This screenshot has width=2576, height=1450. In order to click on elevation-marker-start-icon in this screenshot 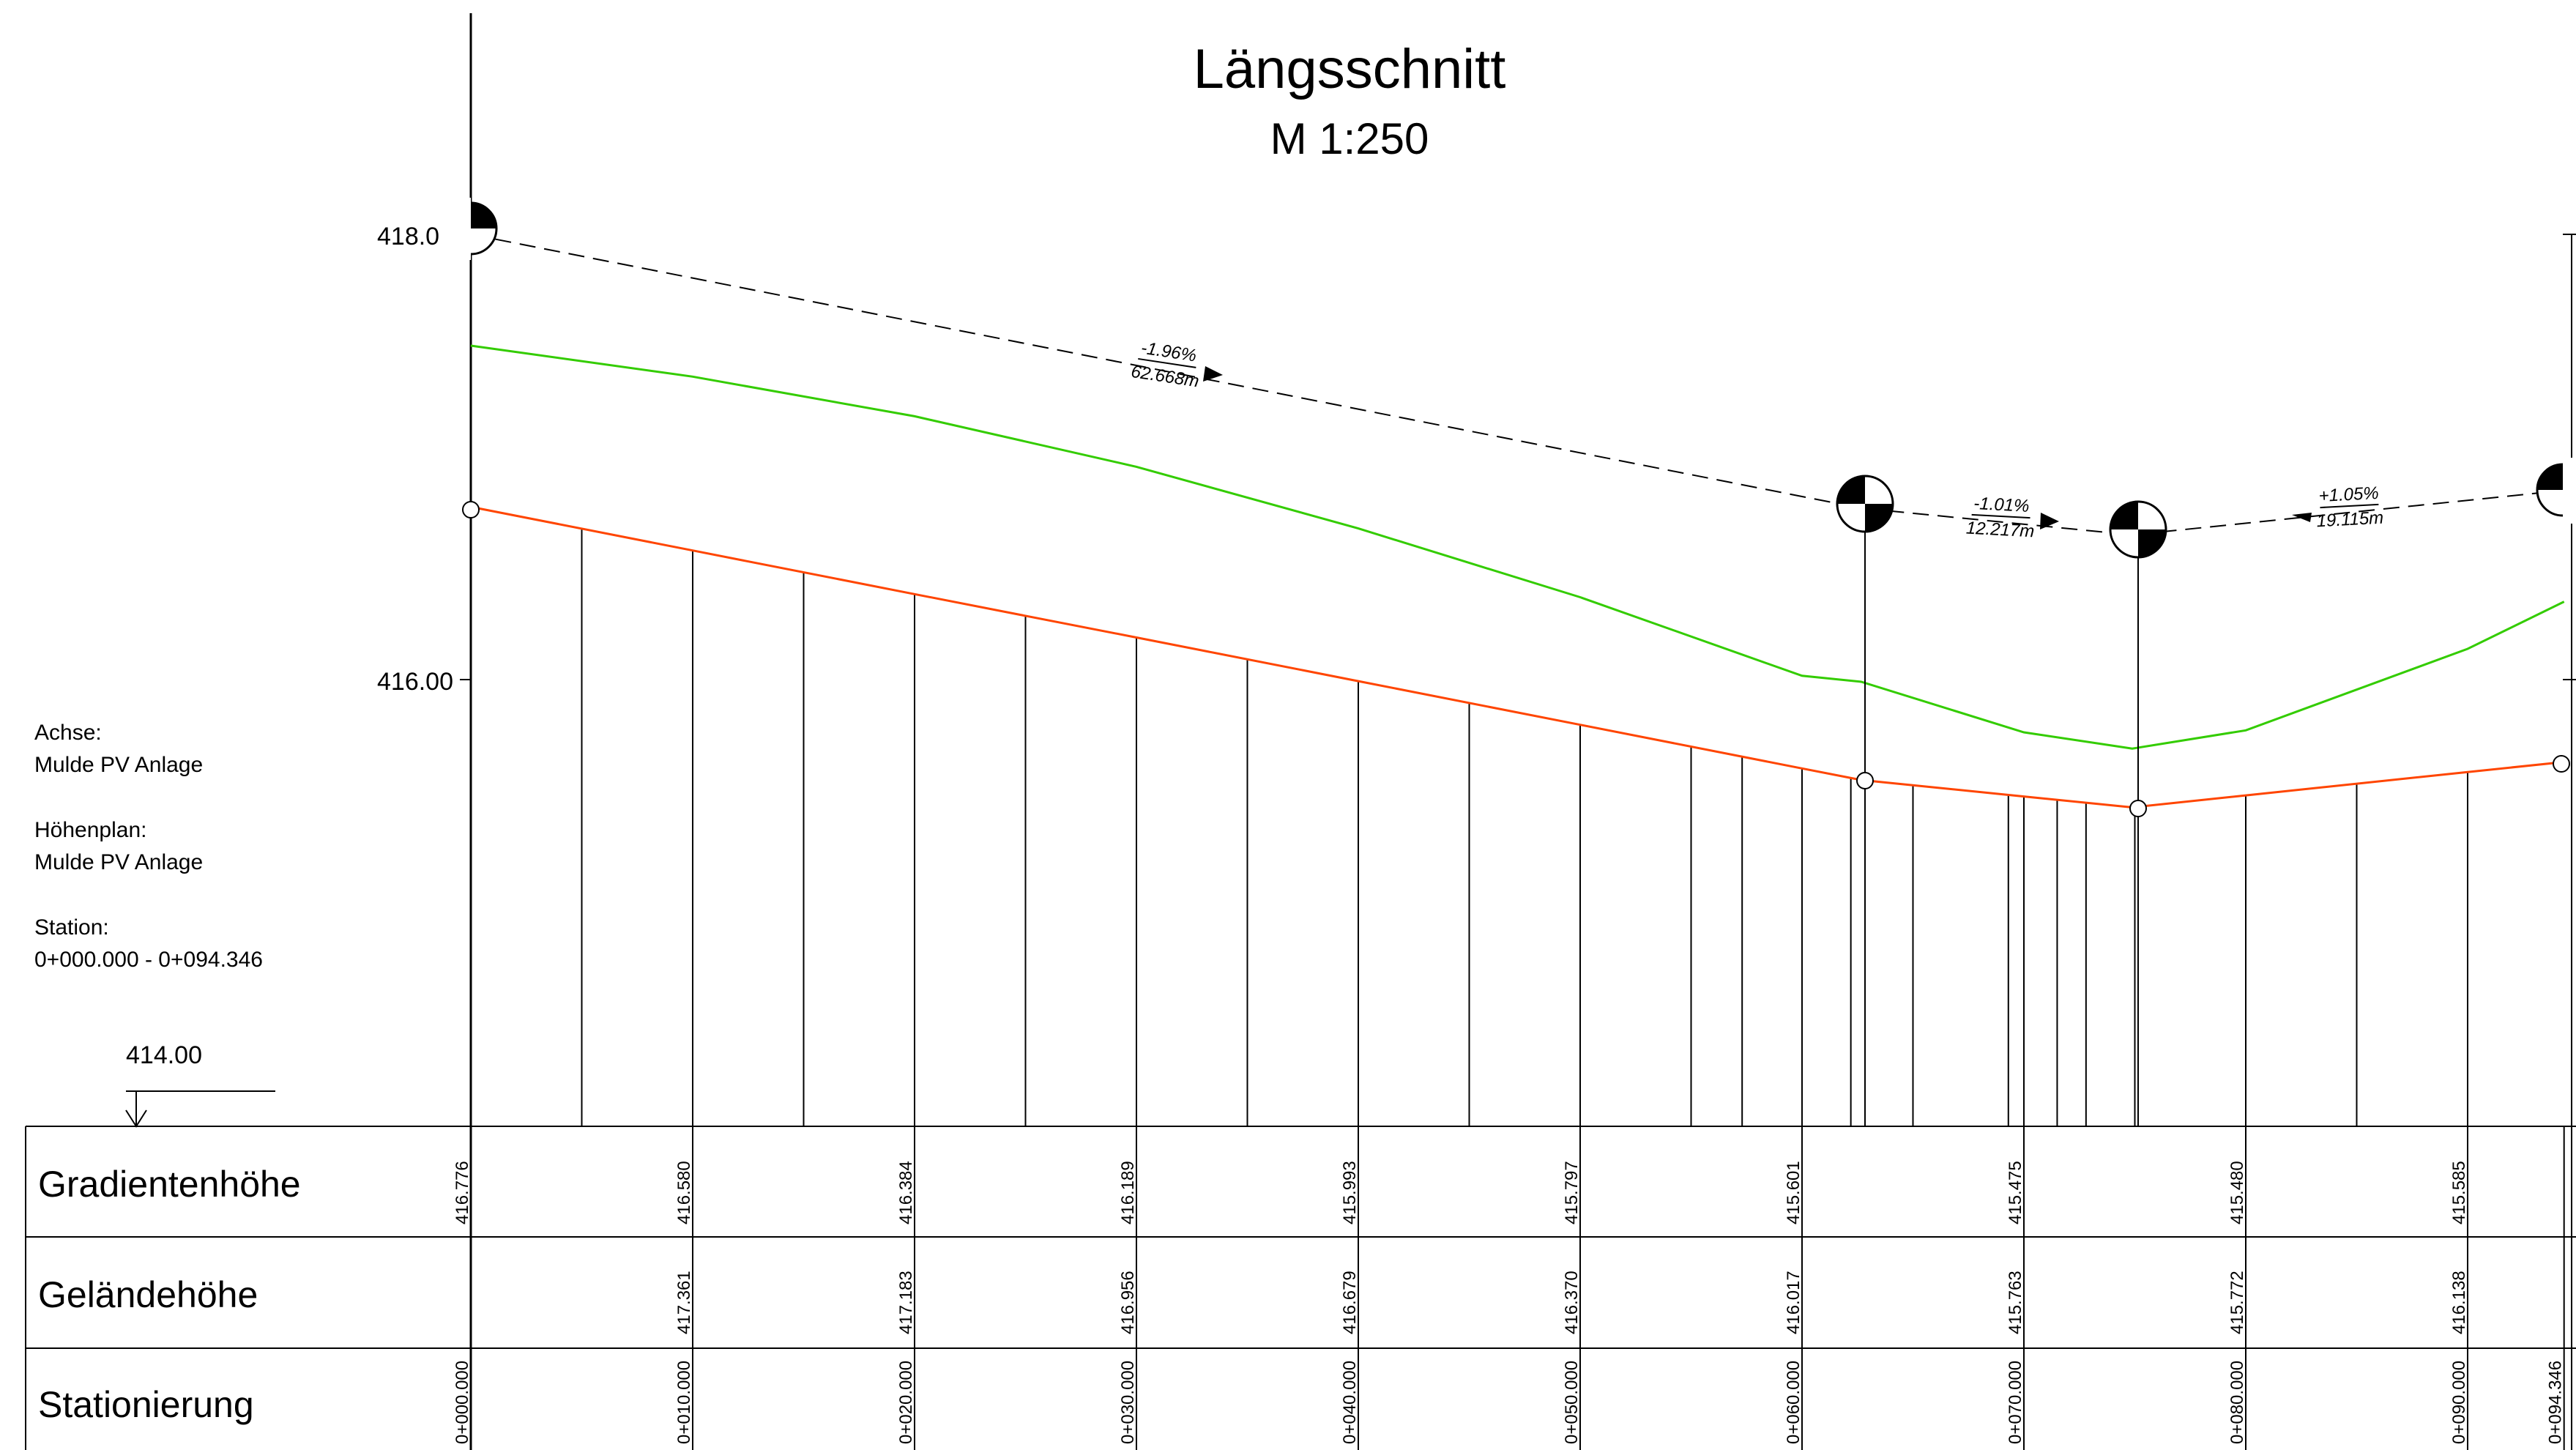, I will do `click(468, 229)`.